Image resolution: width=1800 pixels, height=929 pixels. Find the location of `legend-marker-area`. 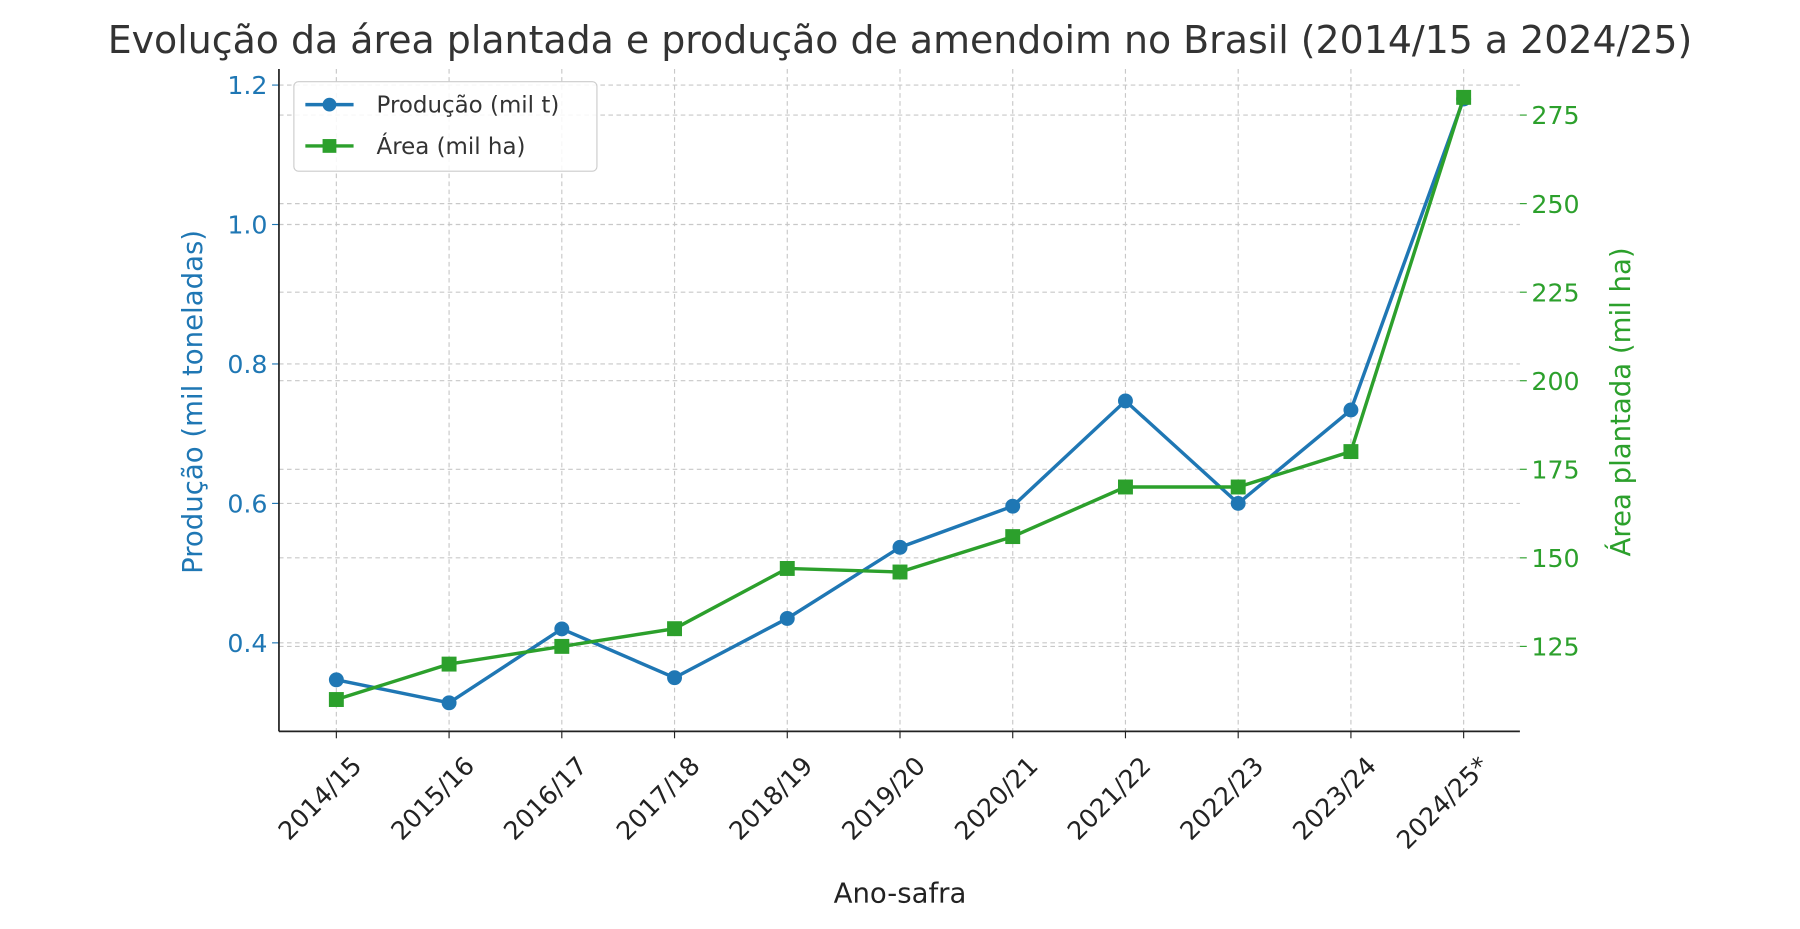

legend-marker-area is located at coordinates (329, 146).